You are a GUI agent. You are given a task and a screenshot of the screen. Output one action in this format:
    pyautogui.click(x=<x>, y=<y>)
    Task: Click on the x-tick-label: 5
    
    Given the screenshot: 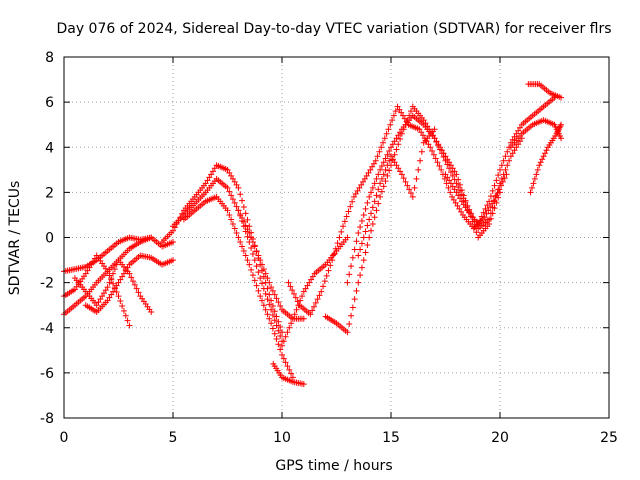 What is the action you would take?
    pyautogui.click(x=173, y=438)
    